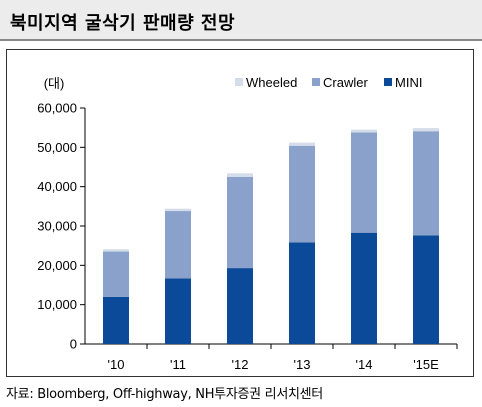  Describe the element at coordinates (54, 83) in the screenshot. I see `y-unit-label: (대)` at that location.